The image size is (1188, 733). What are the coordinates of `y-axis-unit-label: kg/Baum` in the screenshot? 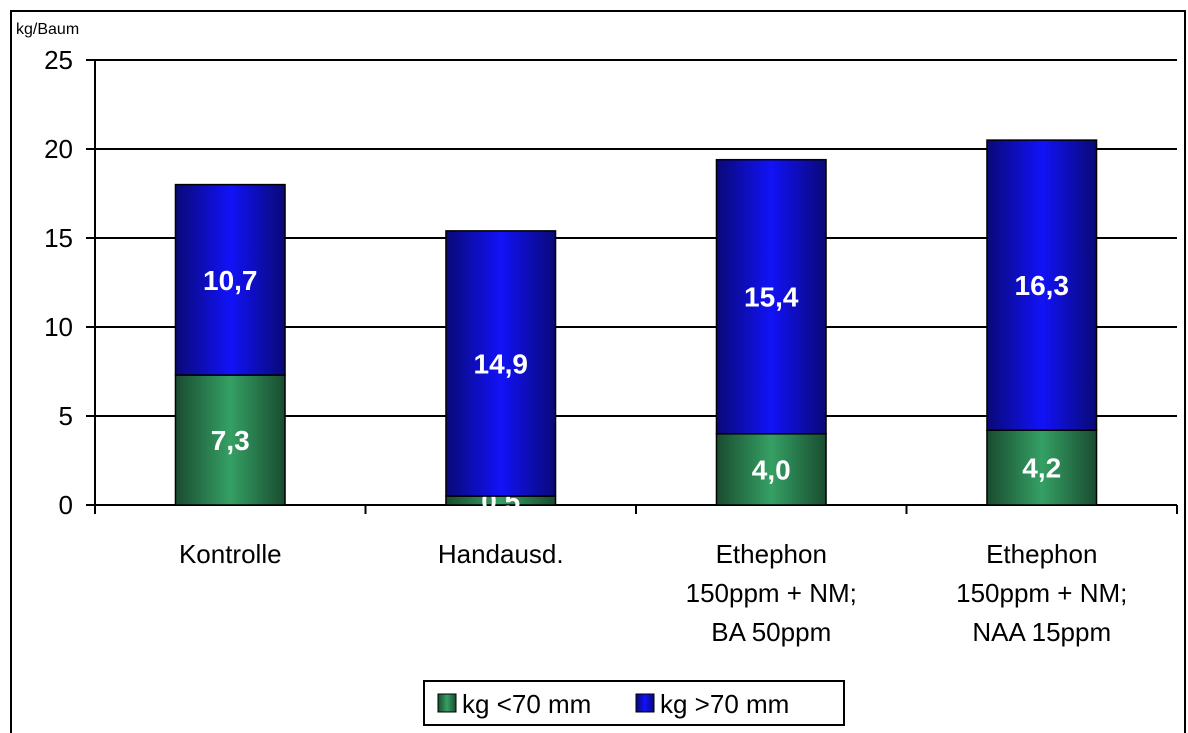 It's located at (47, 29).